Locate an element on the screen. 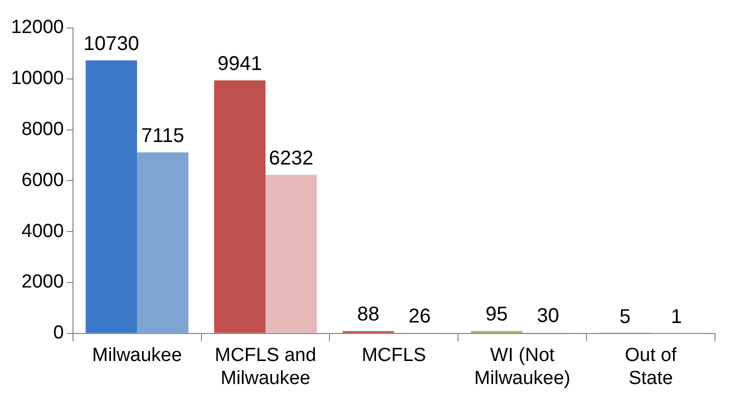 The image size is (737, 401). x-tick-label: Milwaukee is located at coordinates (137, 355).